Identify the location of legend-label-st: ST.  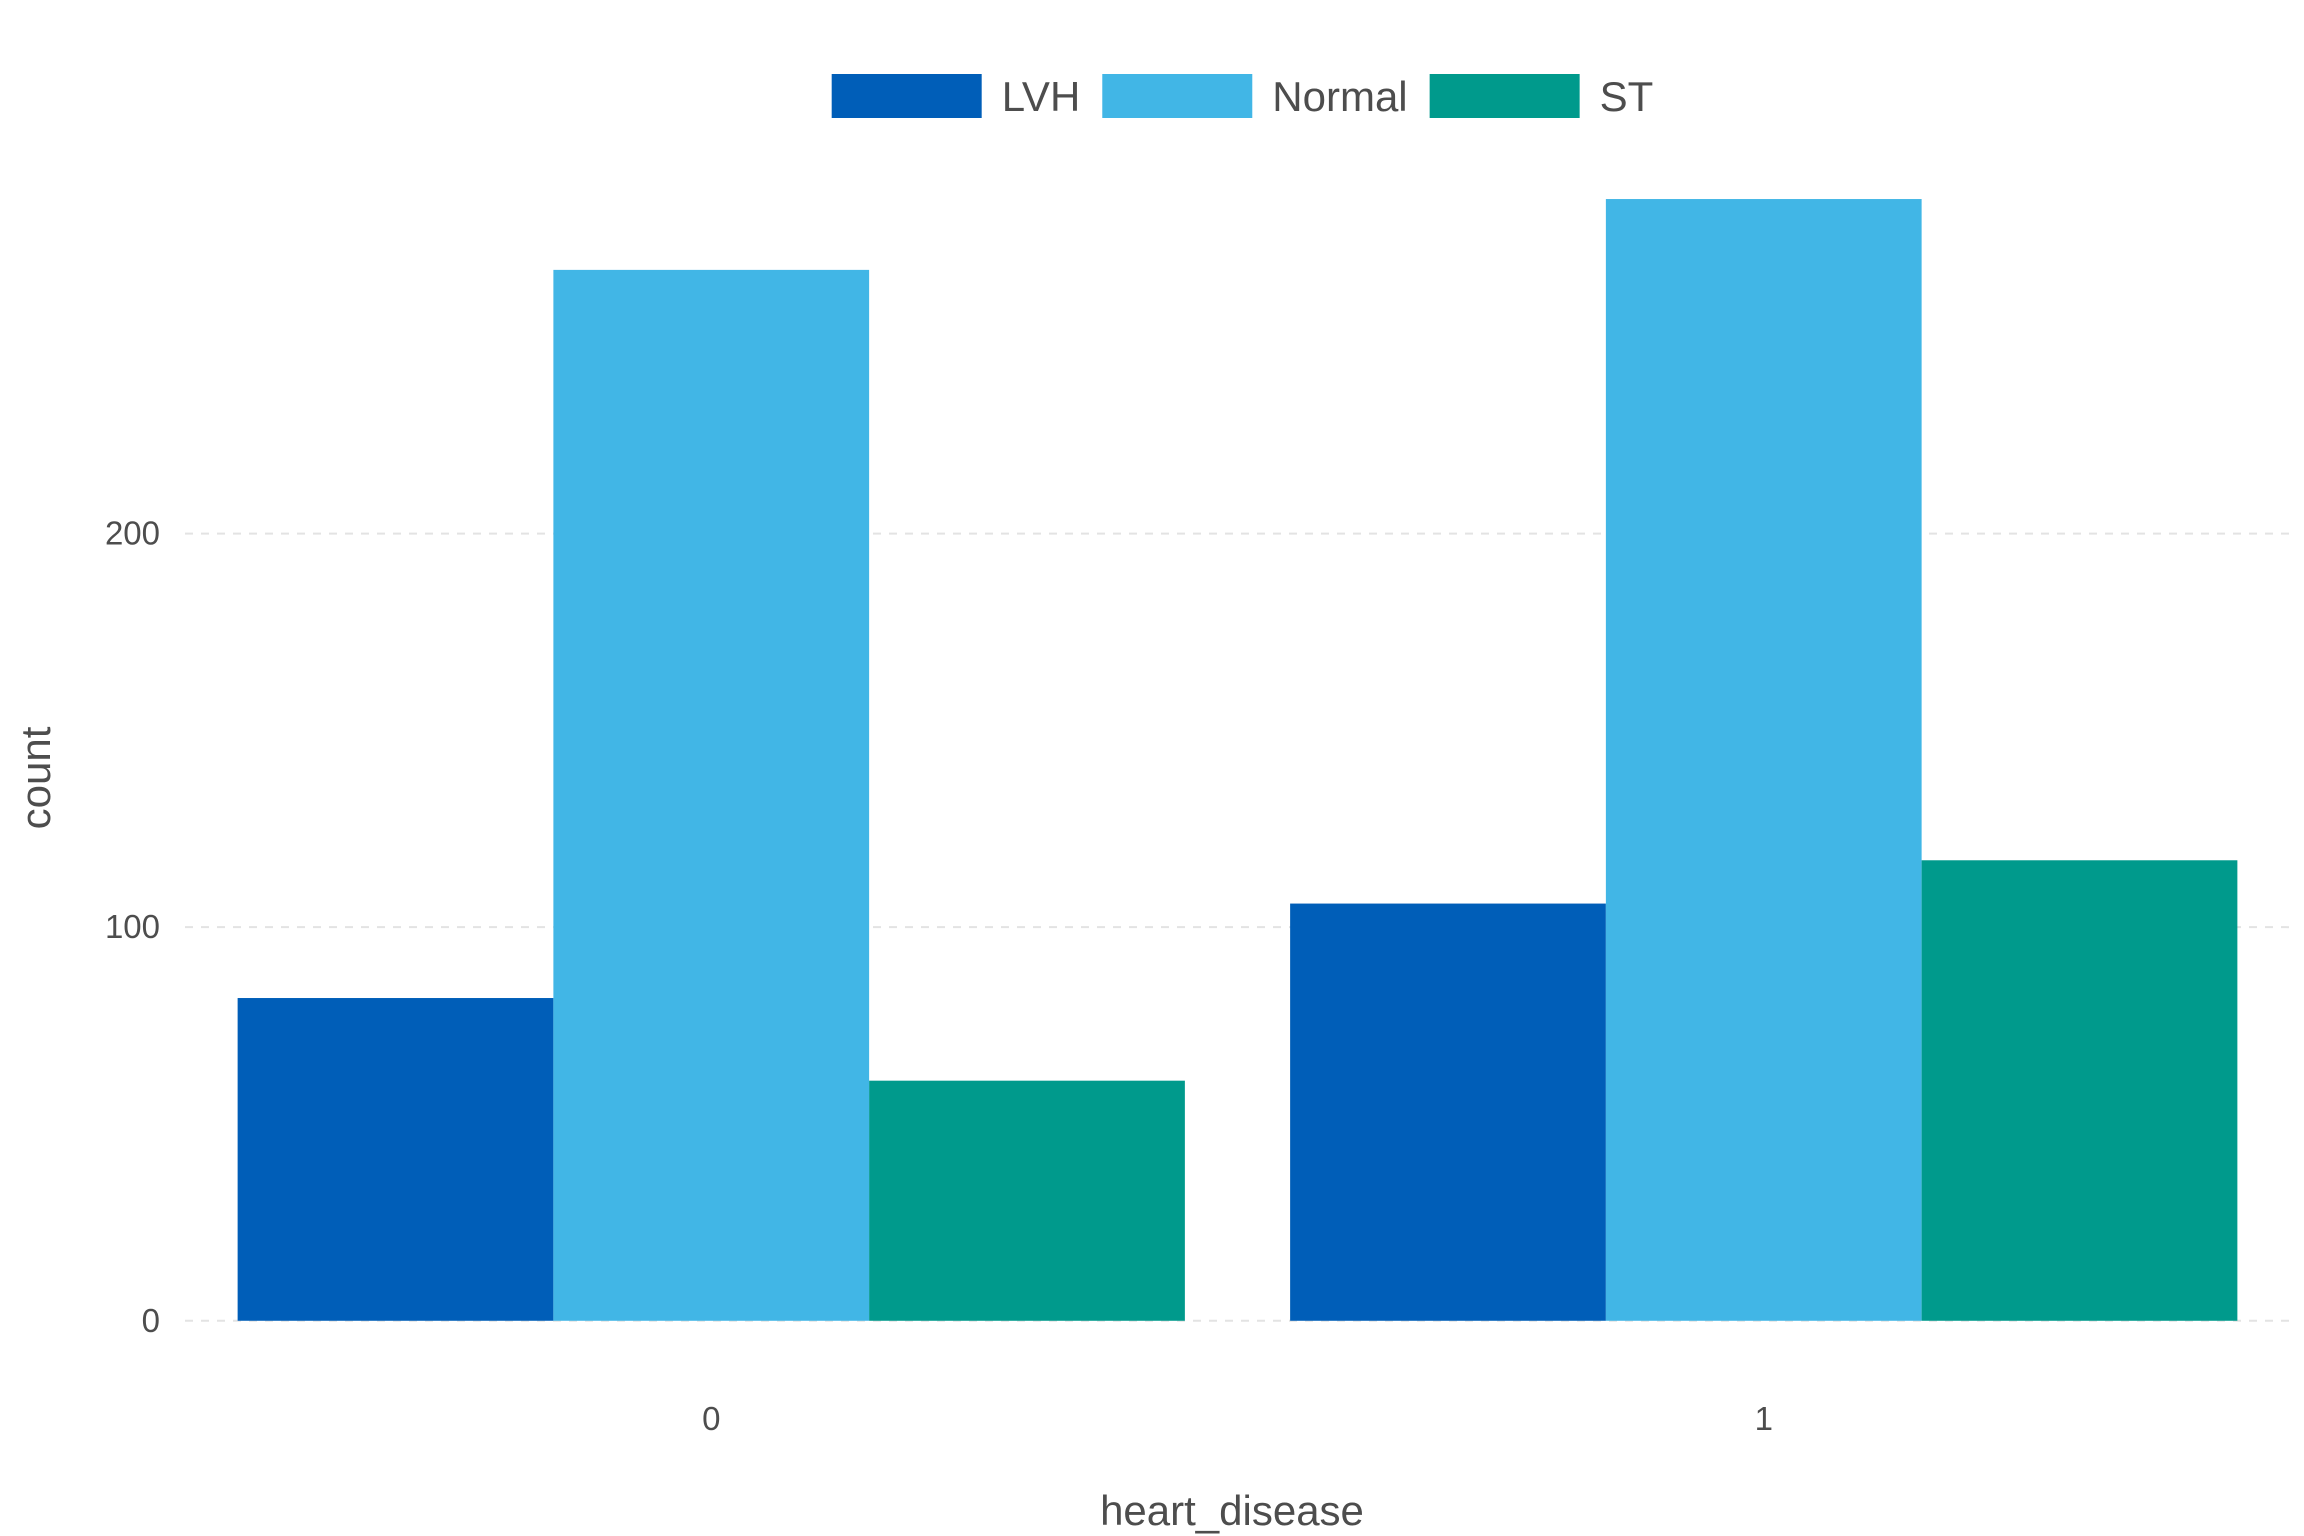
(1627, 96).